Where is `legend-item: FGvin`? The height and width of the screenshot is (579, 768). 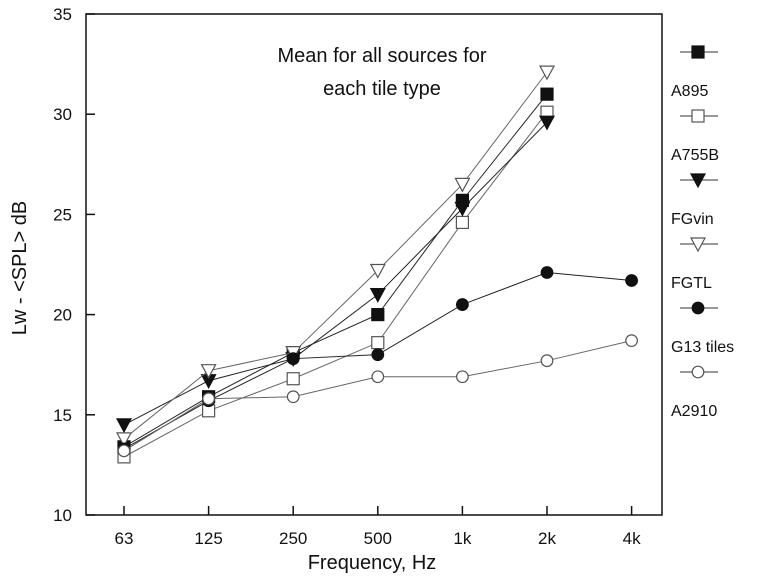 legend-item: FGvin is located at coordinates (694, 200).